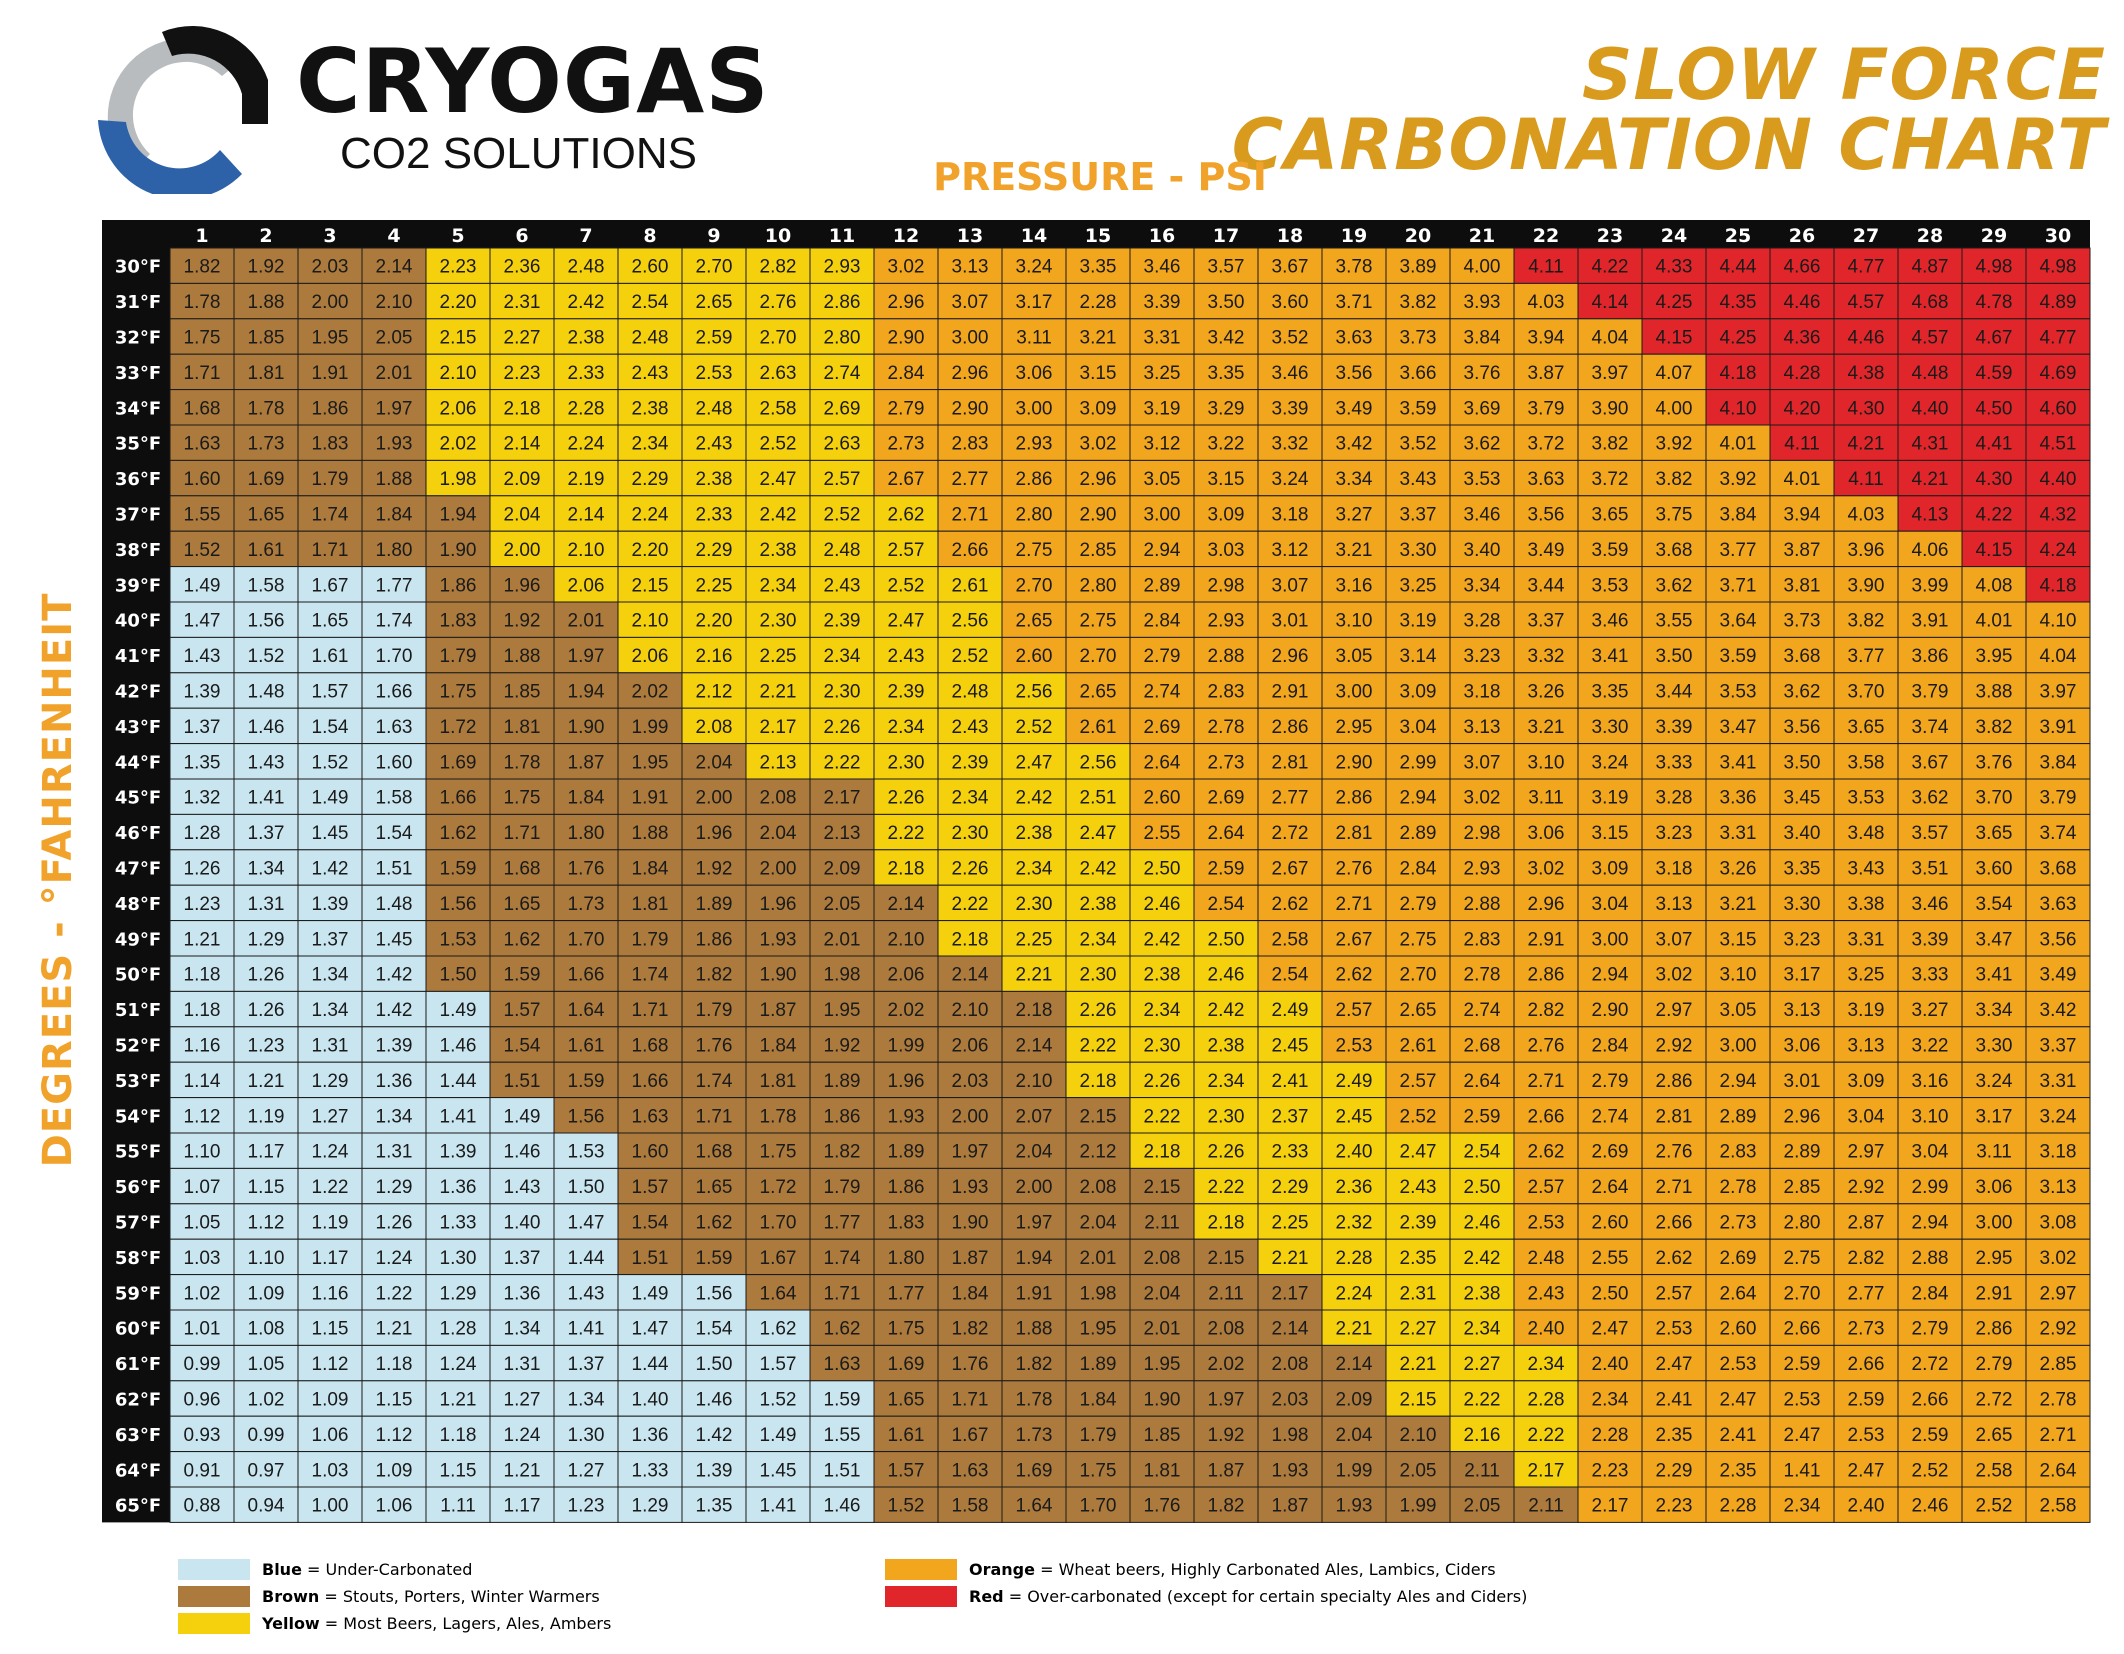  I want to click on cell-value: 1.60, so click(202, 479).